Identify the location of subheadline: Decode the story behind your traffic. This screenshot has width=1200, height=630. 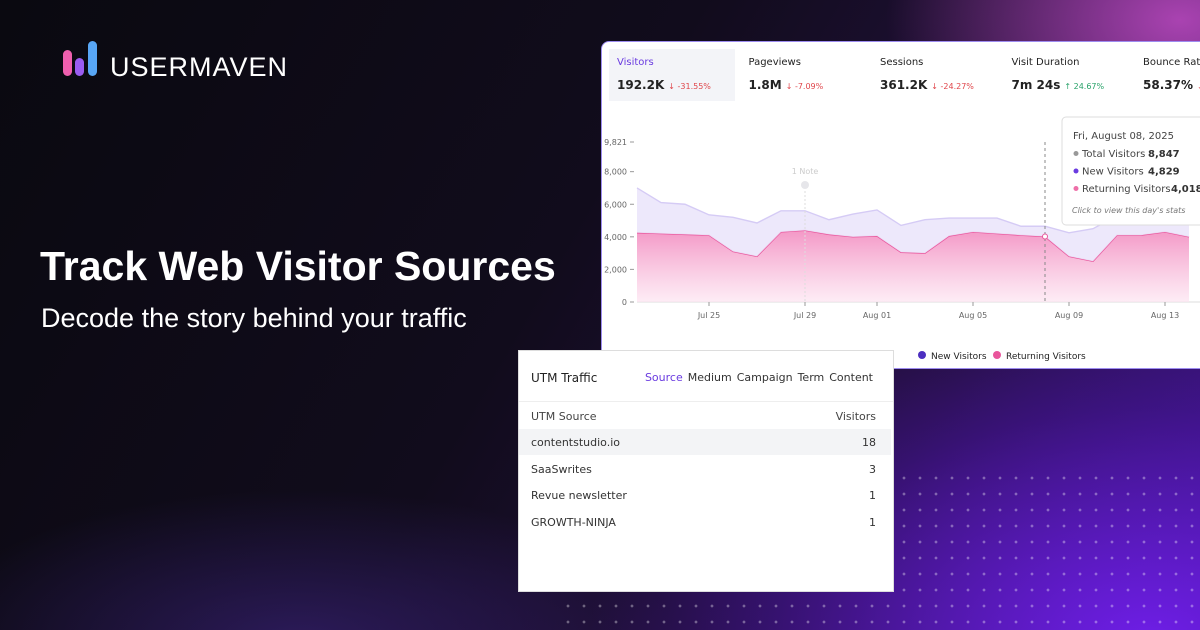
(254, 318).